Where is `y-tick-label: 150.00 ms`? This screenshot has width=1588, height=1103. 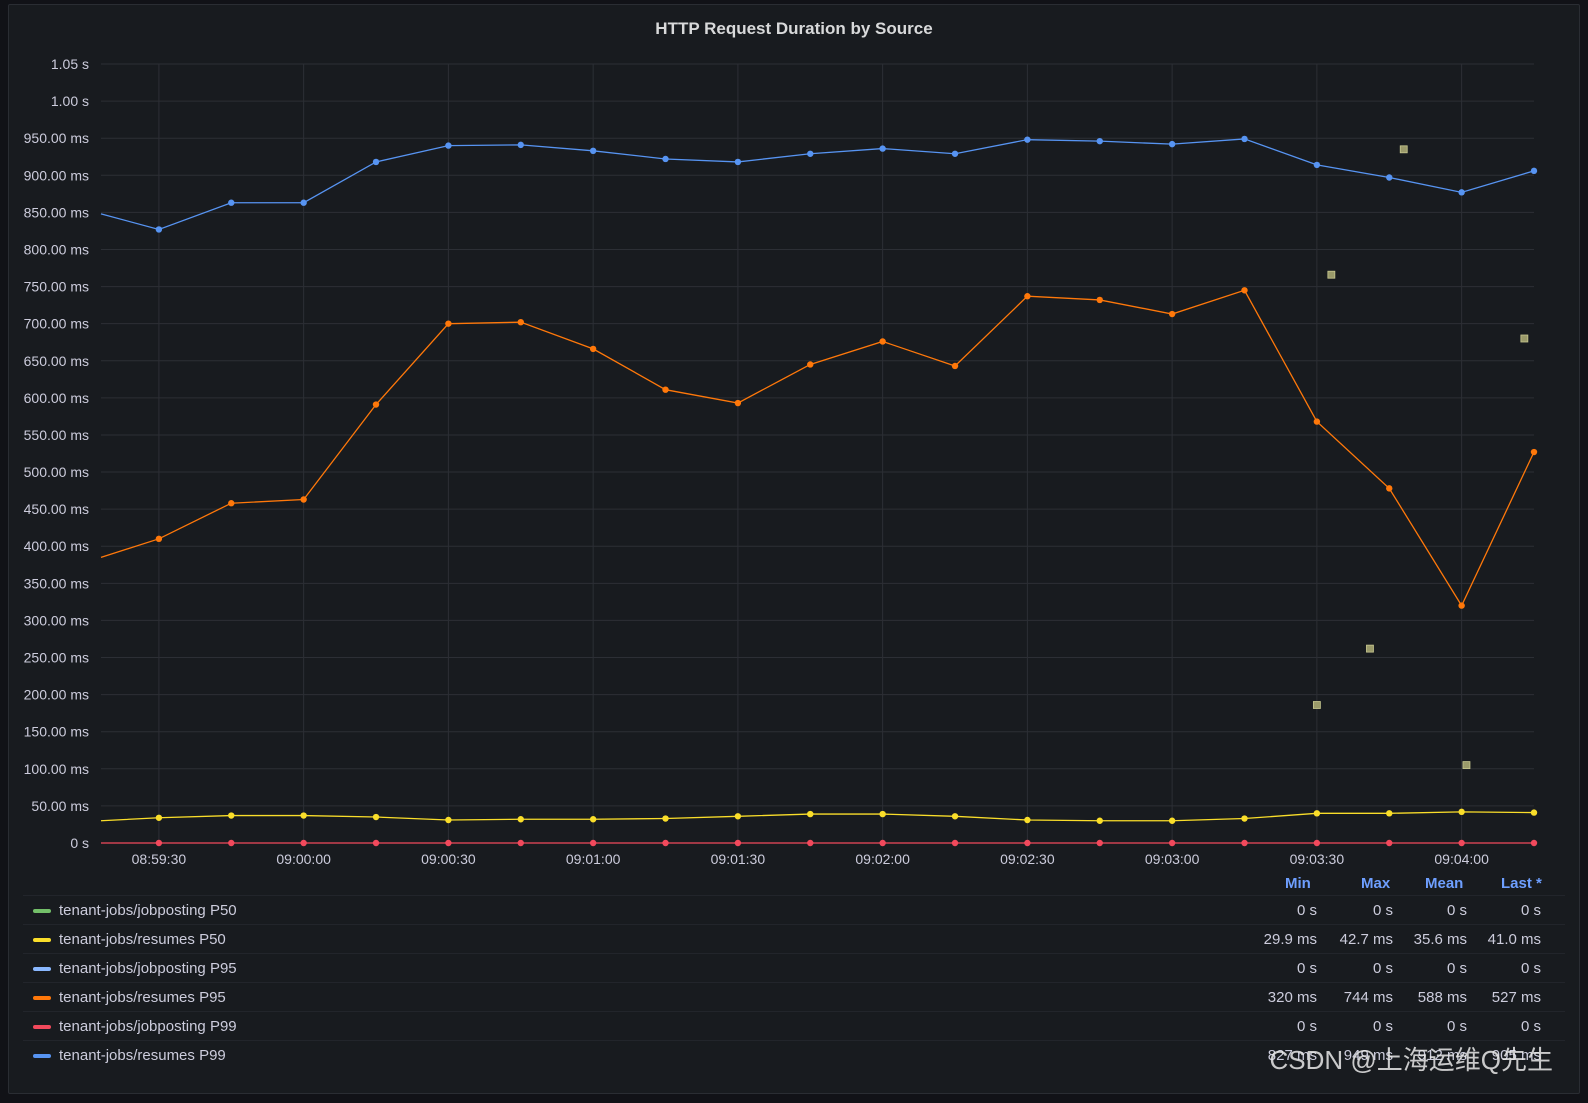 y-tick-label: 150.00 ms is located at coordinates (56, 732).